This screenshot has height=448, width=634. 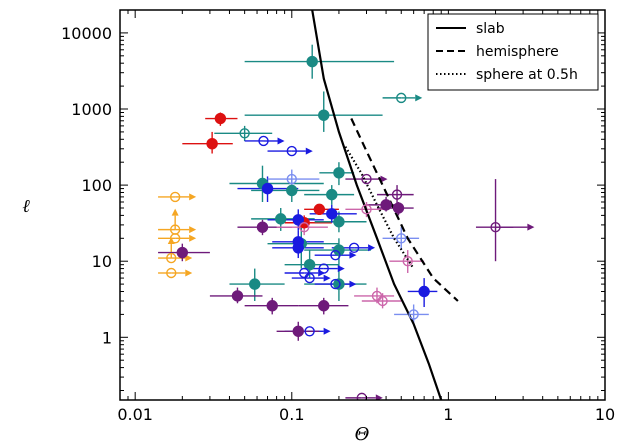 What do you see at coordinates (26, 206) in the screenshot?
I see `y-axis-label: ℓ` at bounding box center [26, 206].